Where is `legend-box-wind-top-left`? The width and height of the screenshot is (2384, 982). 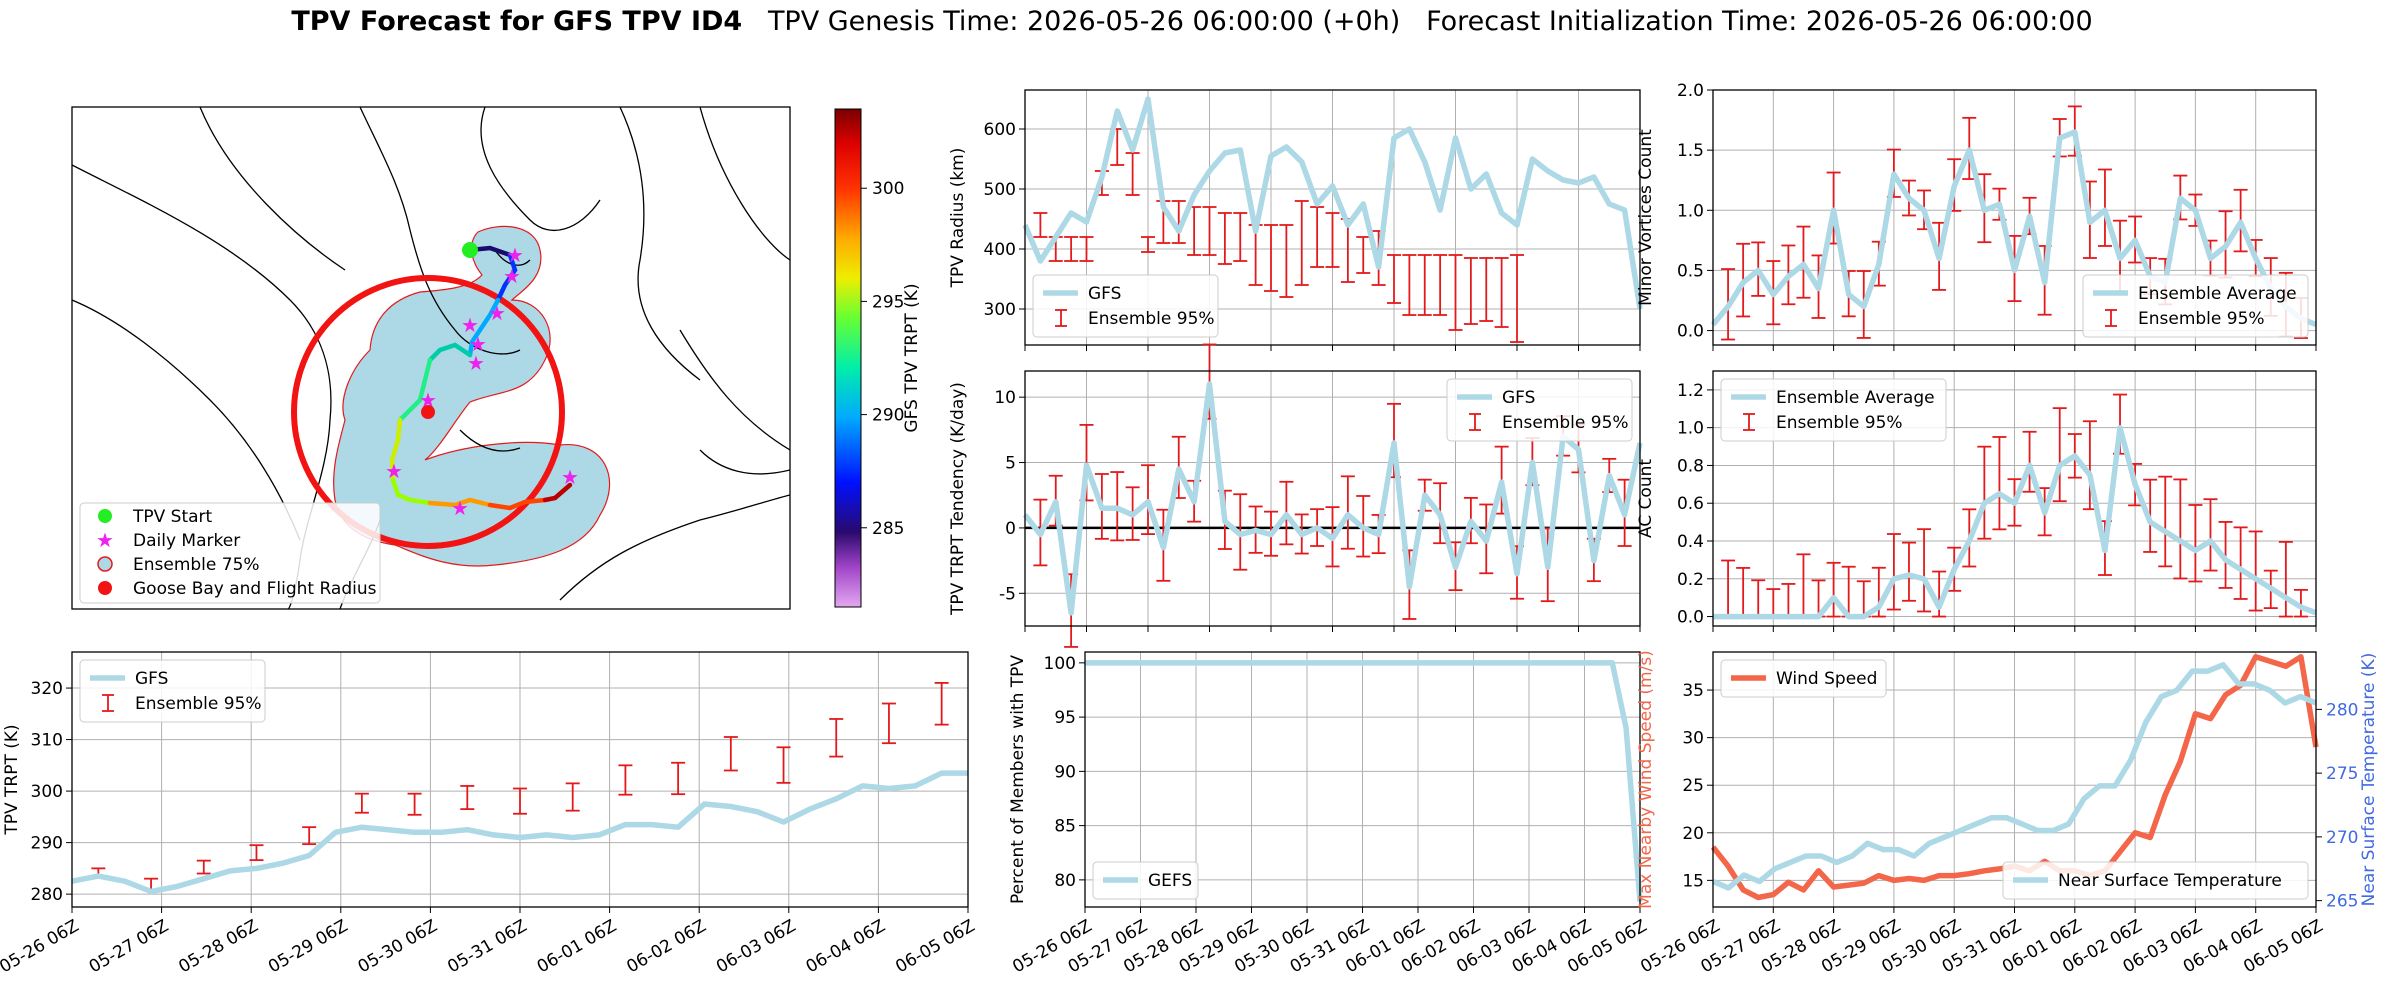 legend-box-wind-top-left is located at coordinates (1803, 678).